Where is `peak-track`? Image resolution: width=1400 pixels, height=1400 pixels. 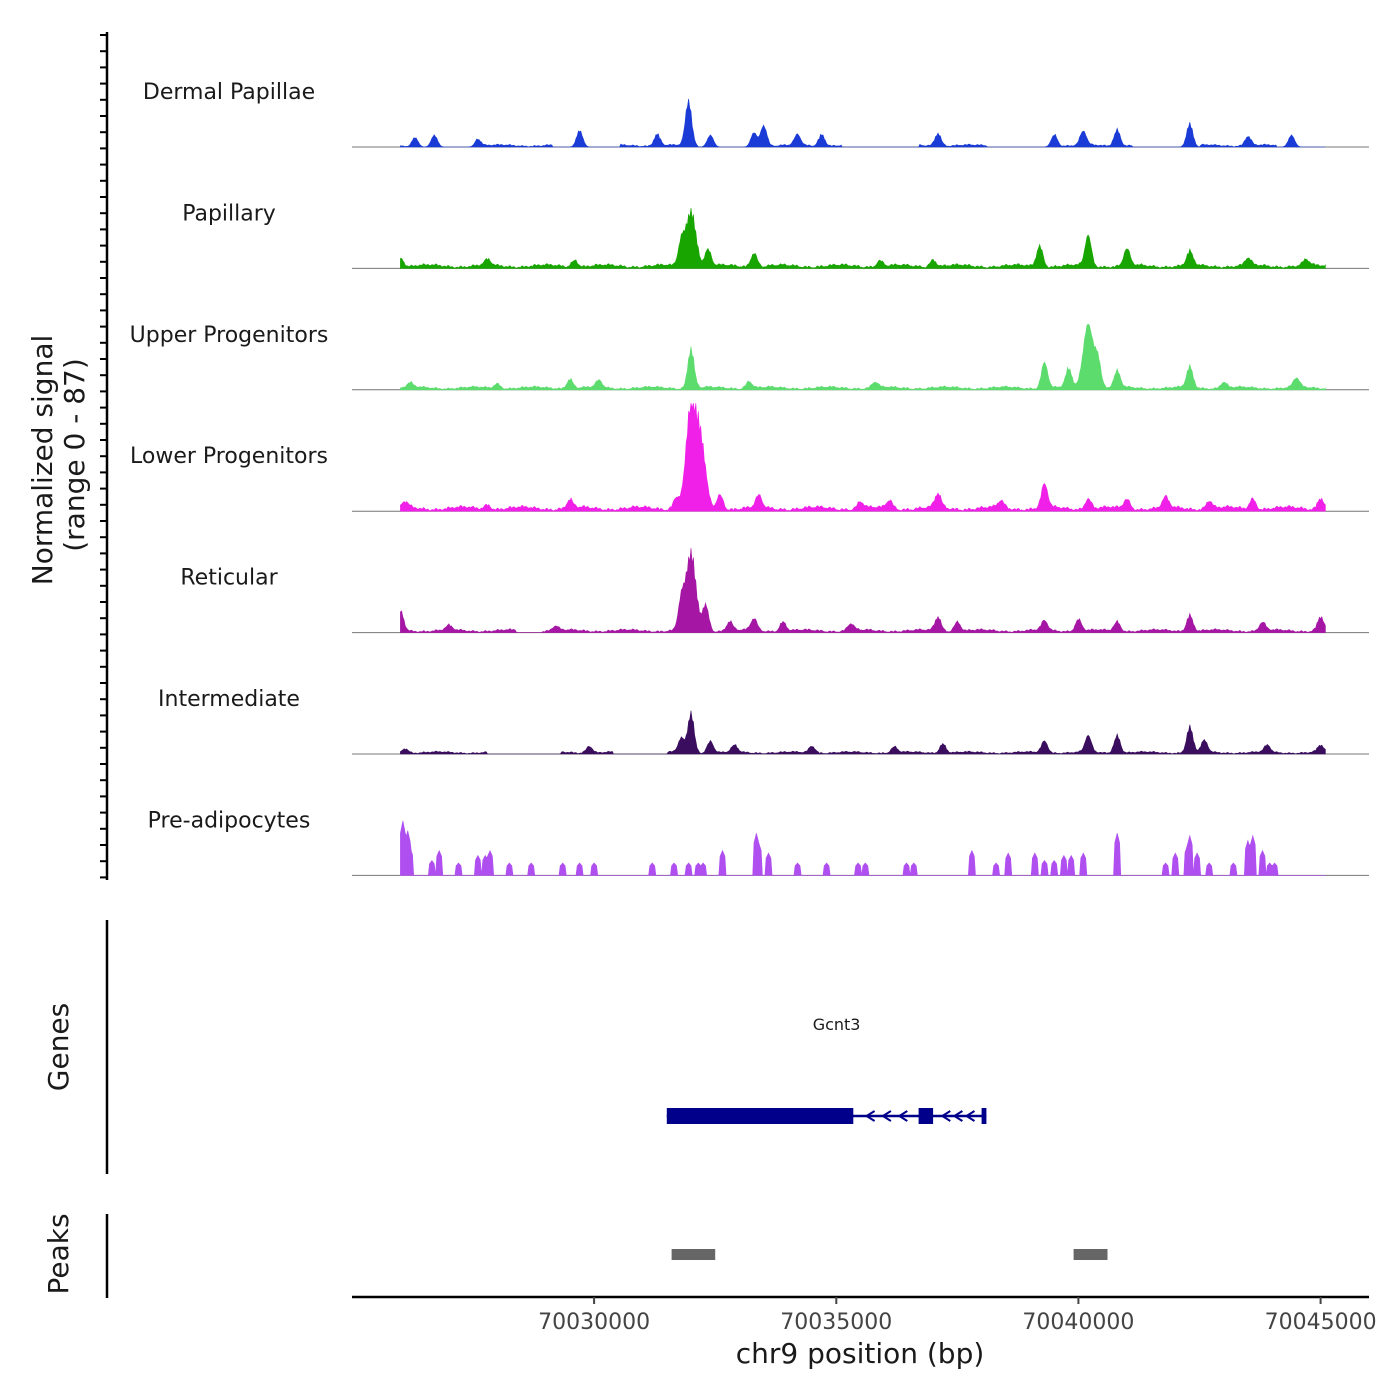 peak-track is located at coordinates (889, 1254).